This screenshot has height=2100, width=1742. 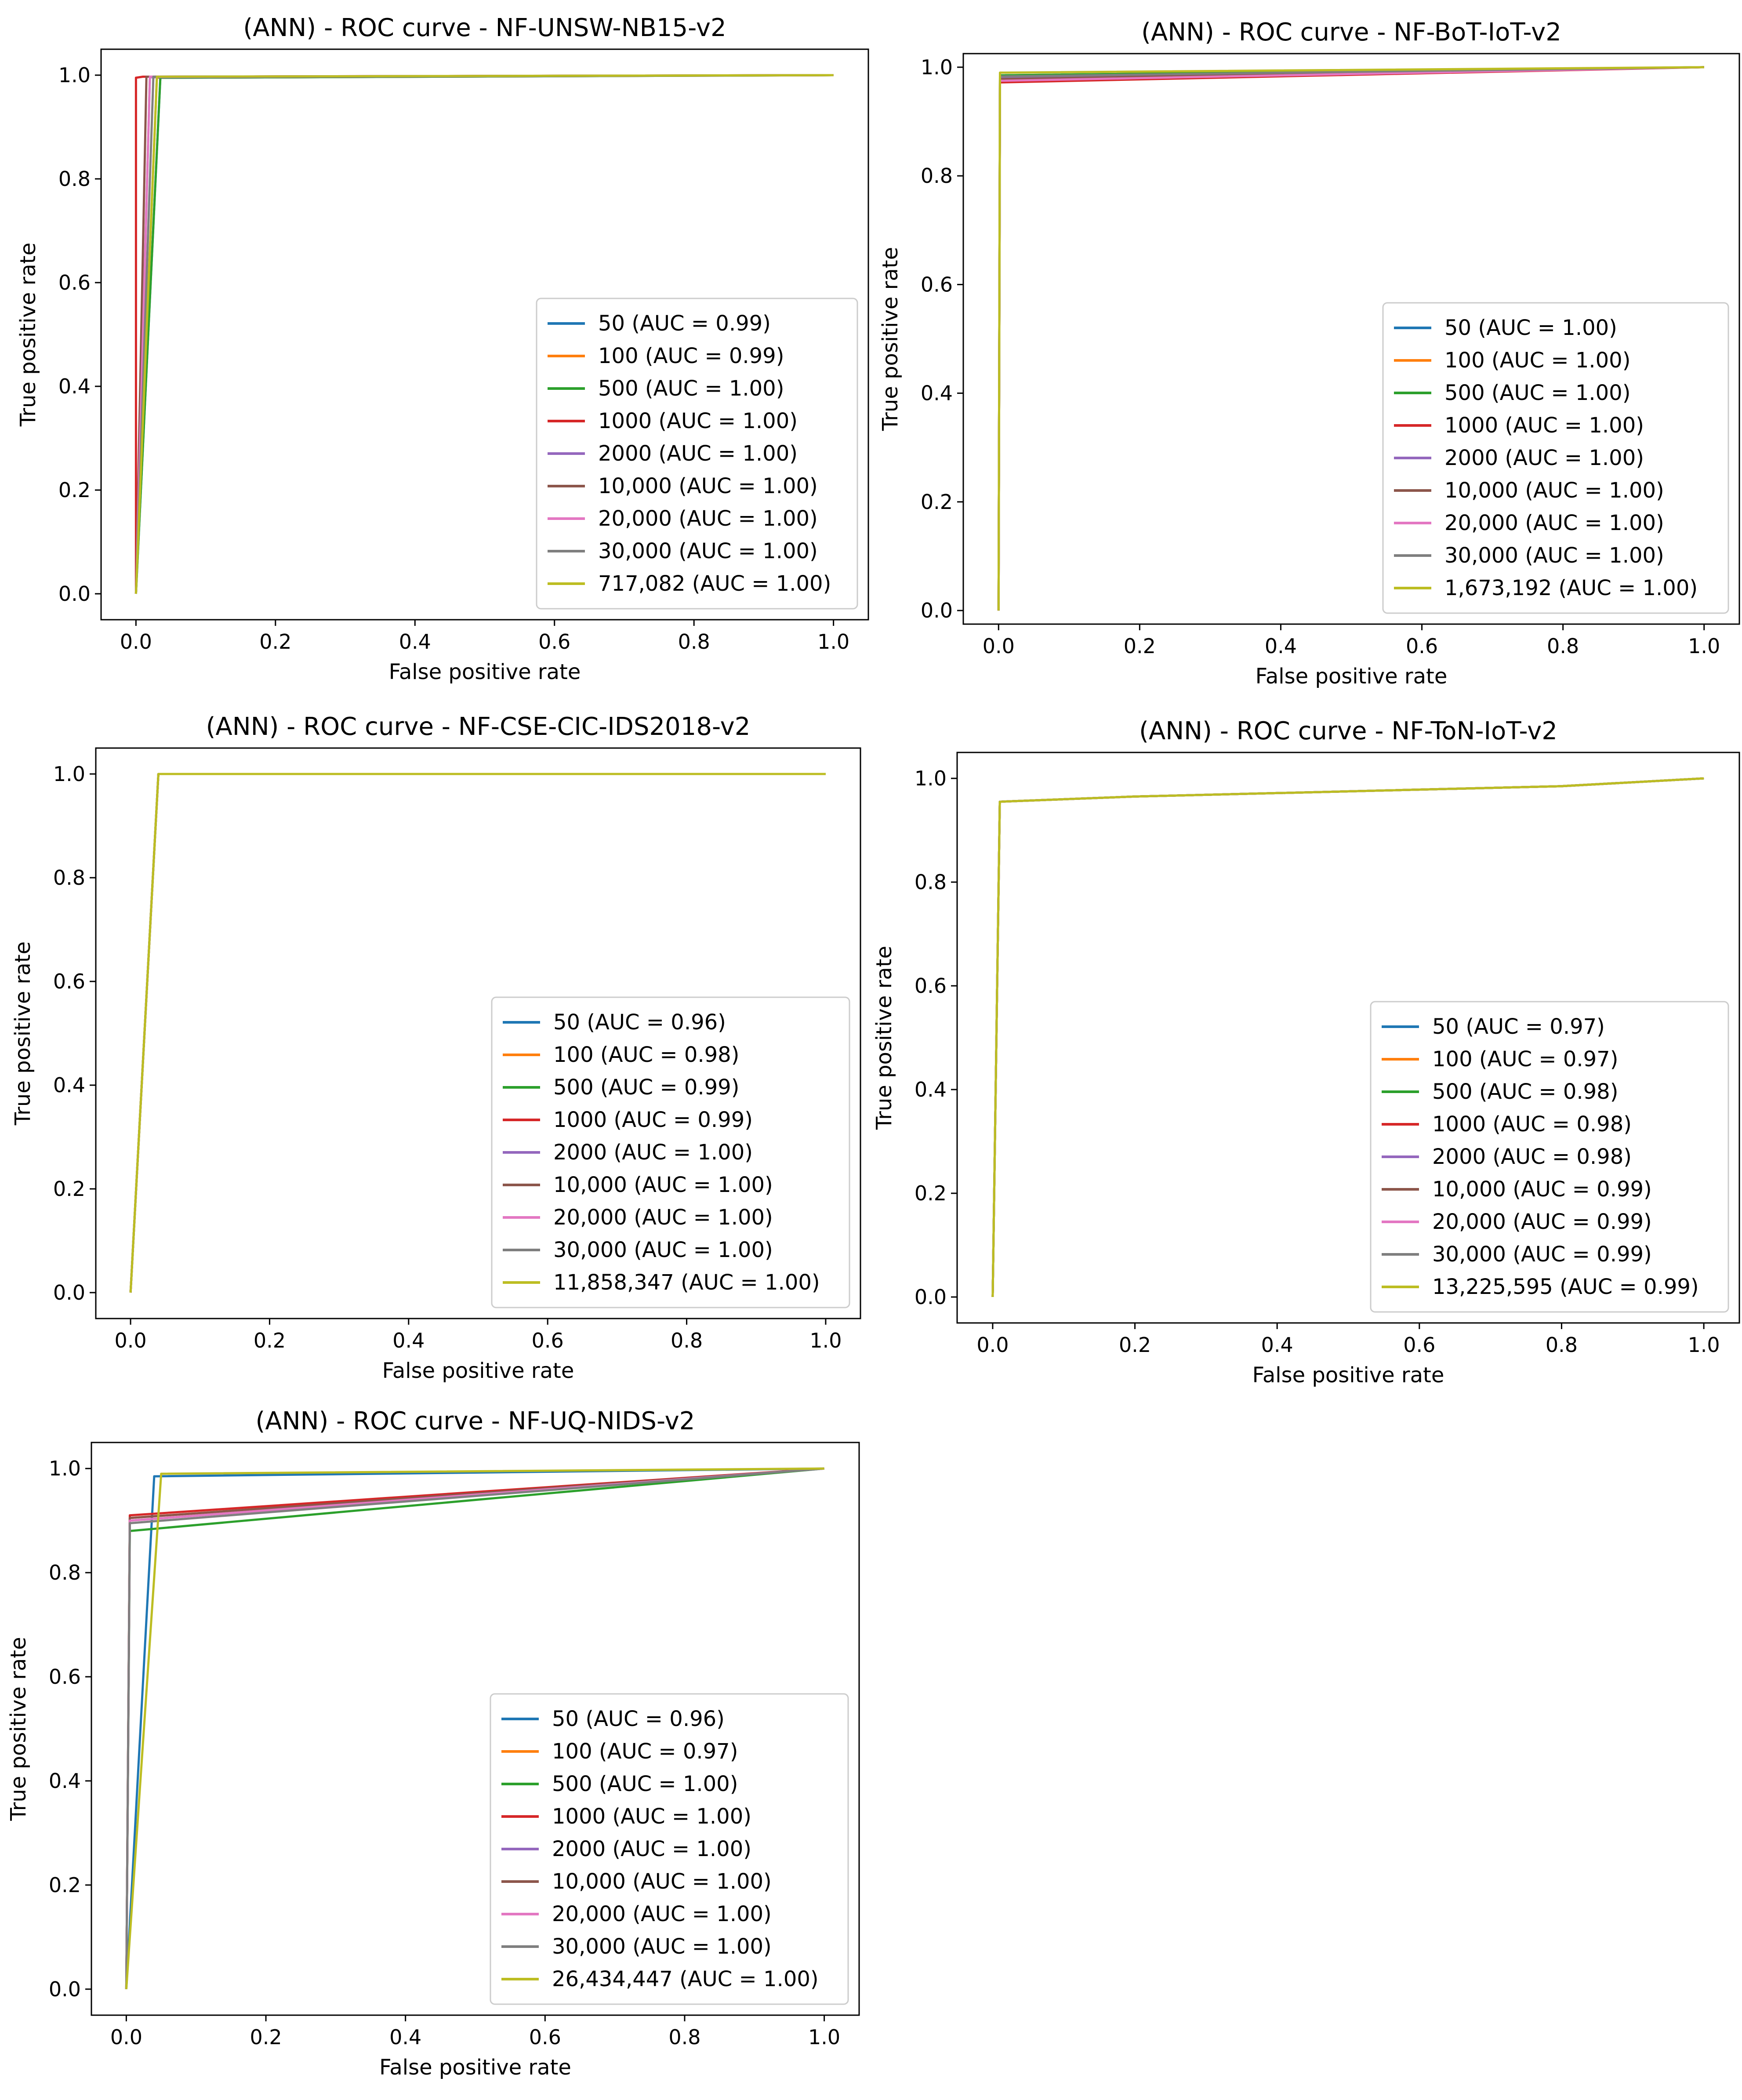 What do you see at coordinates (1525, 1091) in the screenshot?
I see `legend-entry: 500 (AUC = 0.98)` at bounding box center [1525, 1091].